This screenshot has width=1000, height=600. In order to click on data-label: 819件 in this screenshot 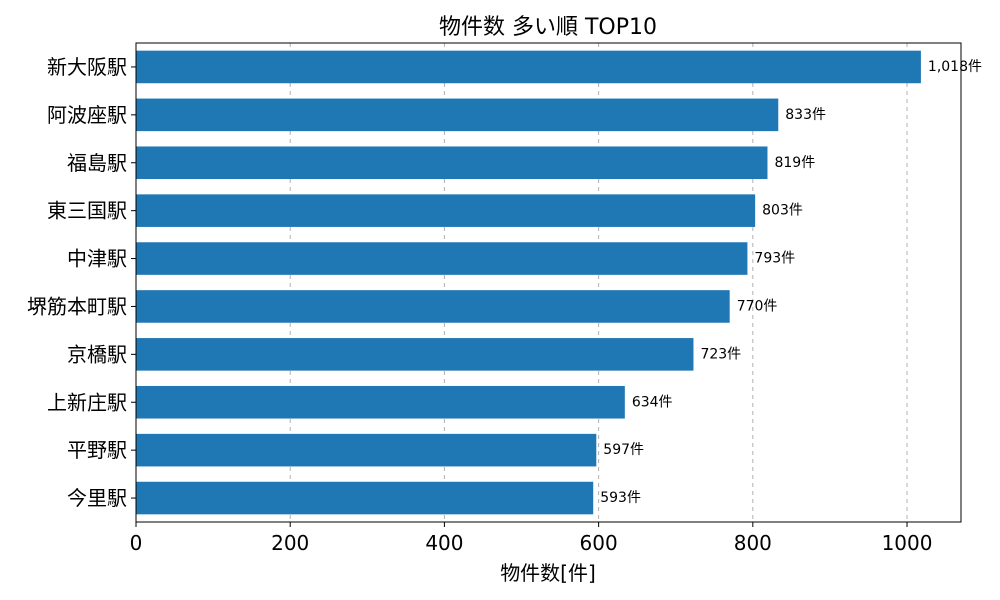, I will do `click(794, 163)`.